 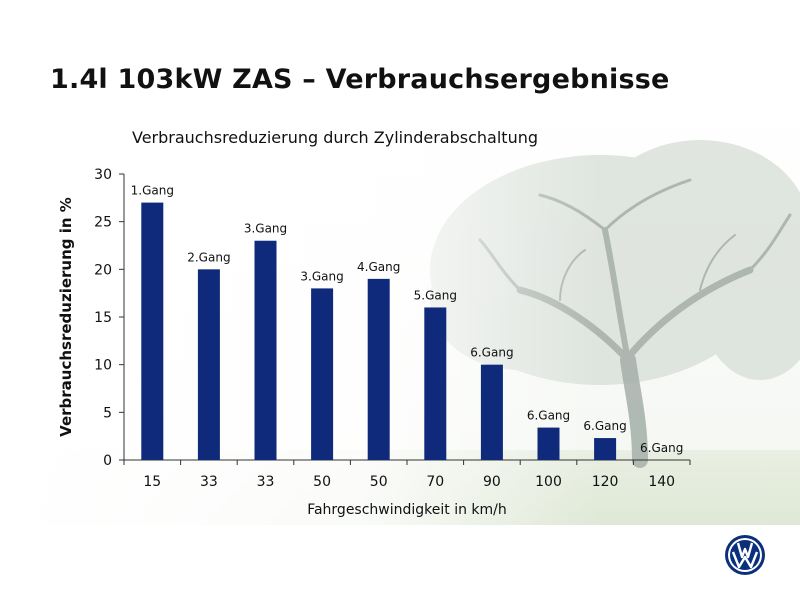 I want to click on x-tick-label: 70, so click(x=435, y=482).